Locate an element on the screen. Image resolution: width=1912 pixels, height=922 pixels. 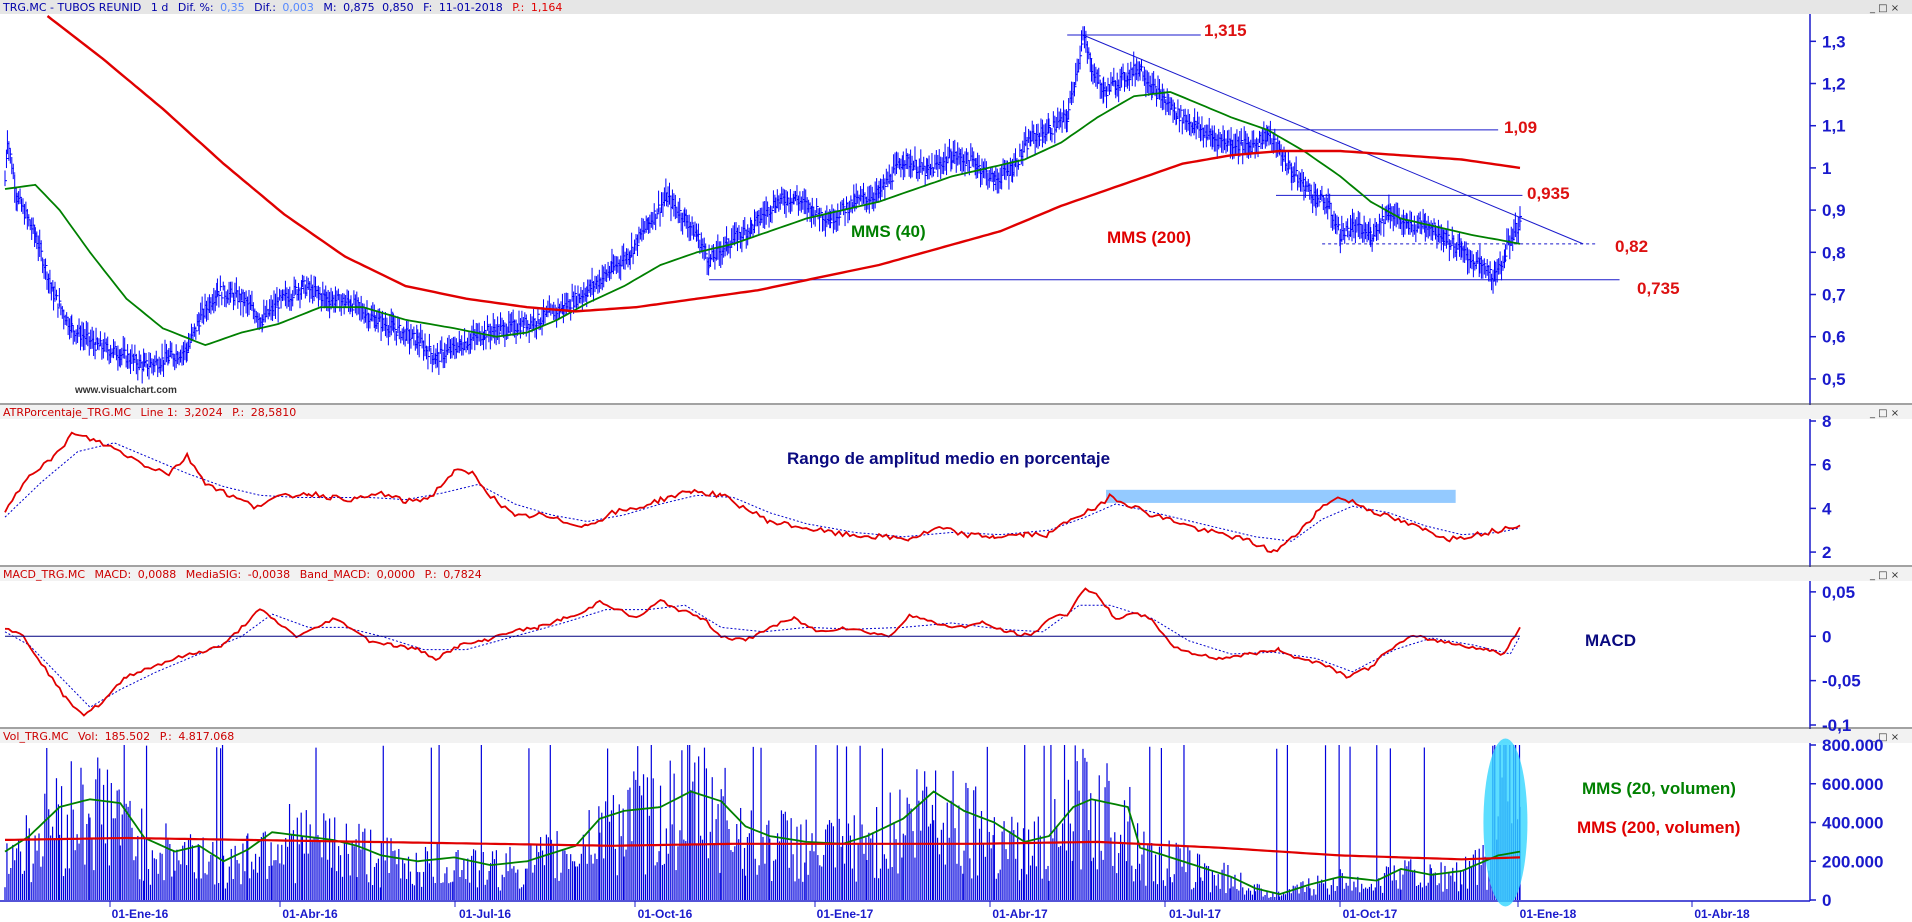
macd-sig-value: -0,0038 is located at coordinates (269, 574).